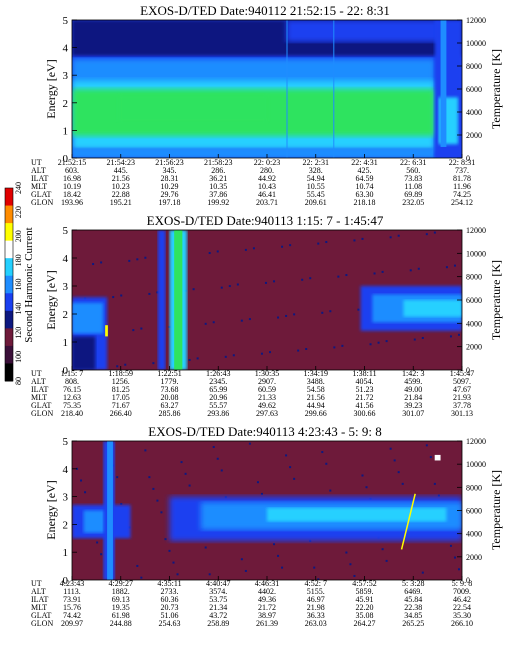 This screenshot has width=505, height=649. Describe the element at coordinates (365, 381) in the screenshot. I see `ephemeris-value: 4054.` at that location.